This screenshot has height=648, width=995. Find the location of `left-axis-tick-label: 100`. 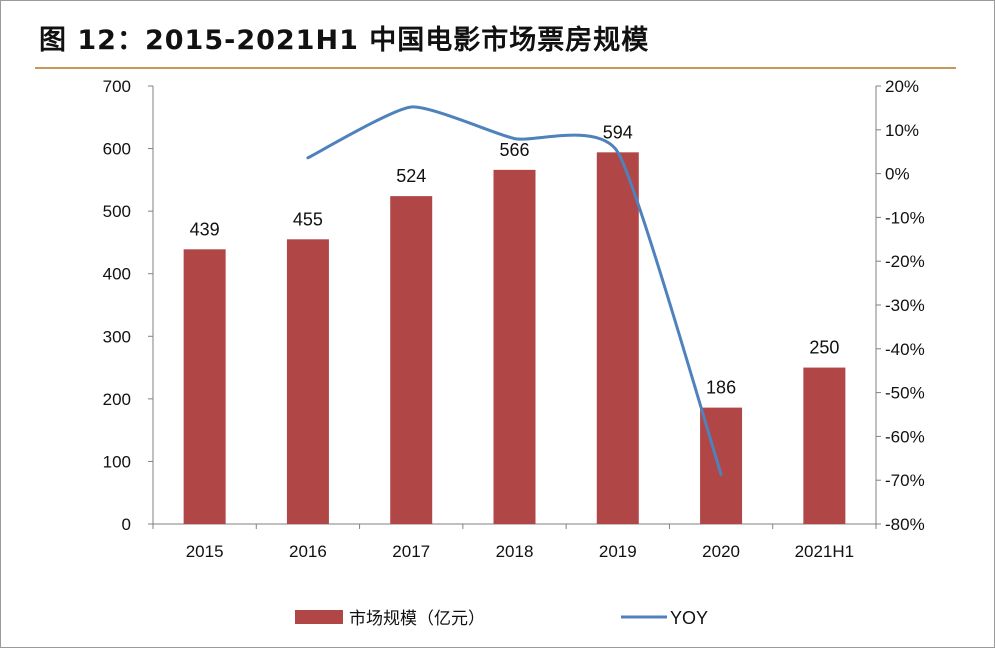

left-axis-tick-label: 100 is located at coordinates (117, 461).